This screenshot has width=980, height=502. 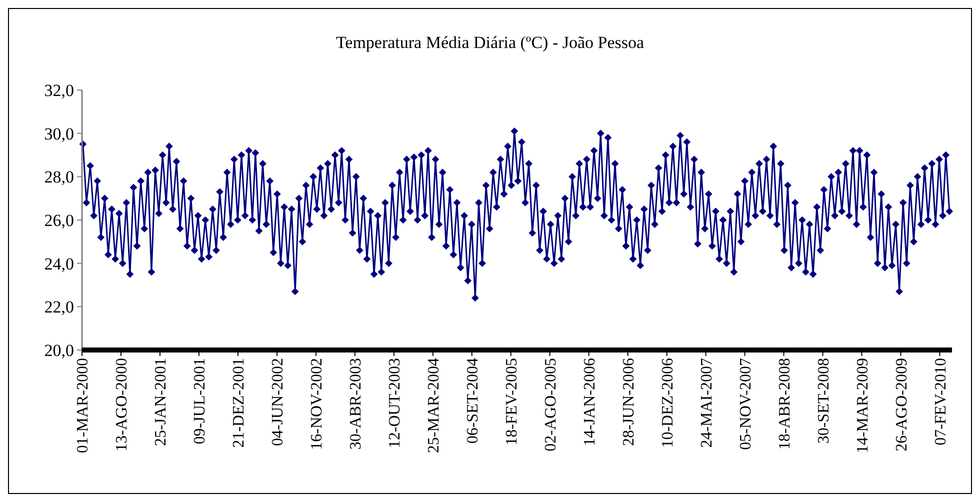 I want to click on x-tick-label: 14-MAR-2009, so click(x=863, y=406).